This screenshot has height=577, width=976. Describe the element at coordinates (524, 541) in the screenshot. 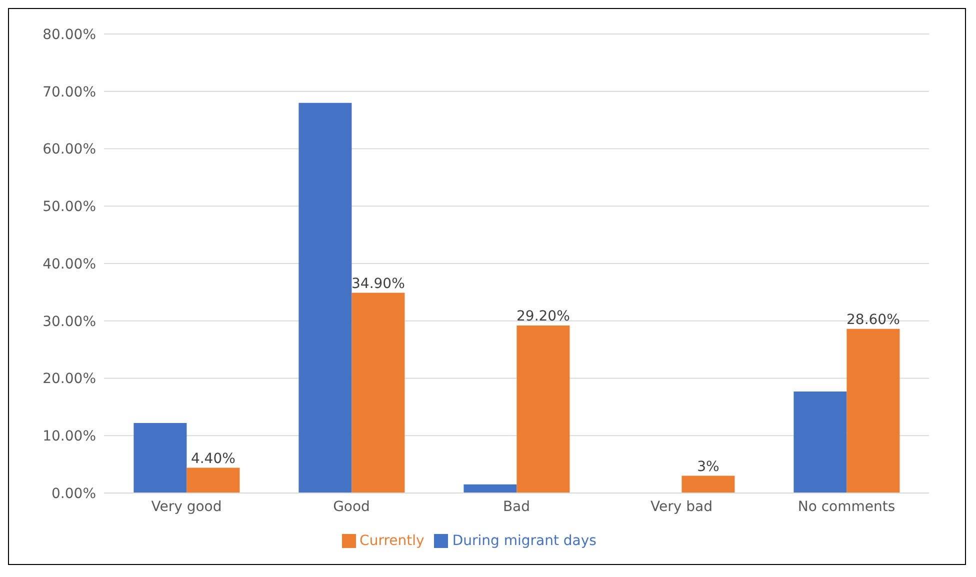

I see `legend-label: During migrant days` at that location.